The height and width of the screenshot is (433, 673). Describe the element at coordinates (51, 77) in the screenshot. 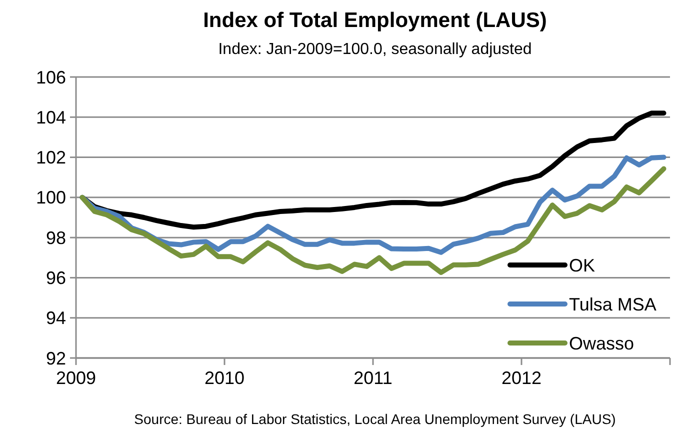

I see `y-tick-label: 106` at that location.